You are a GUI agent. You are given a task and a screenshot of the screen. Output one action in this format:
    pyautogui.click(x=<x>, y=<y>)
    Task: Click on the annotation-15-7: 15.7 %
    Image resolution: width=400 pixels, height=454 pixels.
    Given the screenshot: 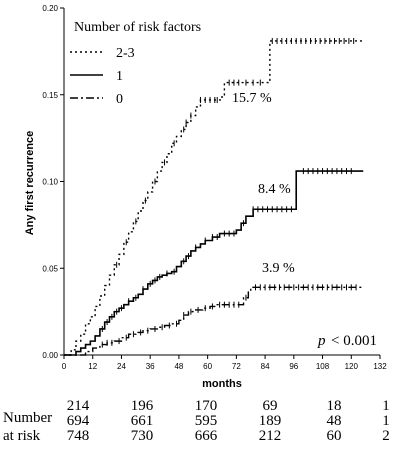 What is the action you would take?
    pyautogui.click(x=252, y=98)
    